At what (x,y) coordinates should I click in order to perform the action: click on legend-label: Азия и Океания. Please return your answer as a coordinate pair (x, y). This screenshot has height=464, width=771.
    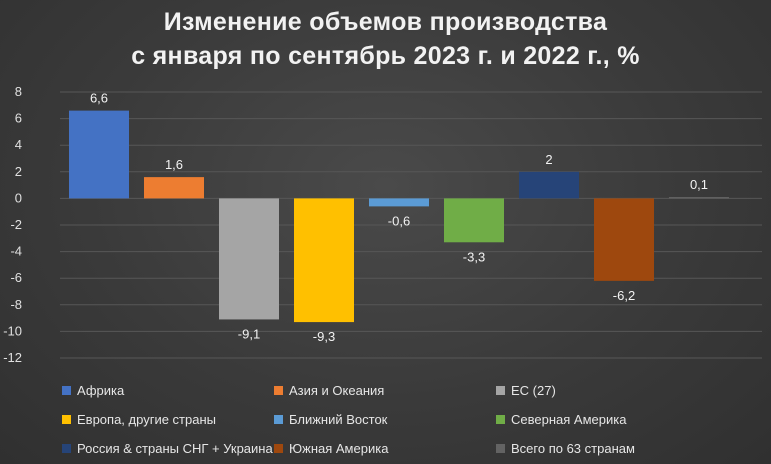
    Looking at the image, I should click on (337, 390).